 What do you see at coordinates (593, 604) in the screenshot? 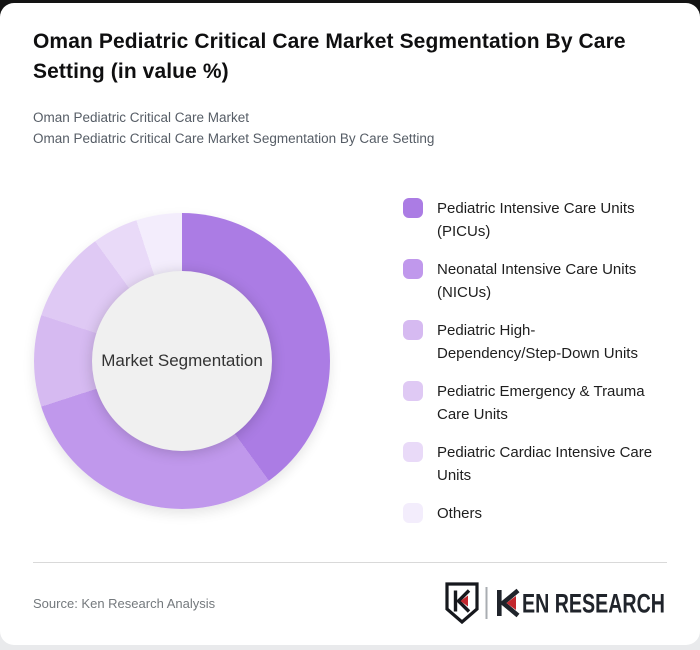
I see `logo-wordmark-text: EN RESEARCH` at bounding box center [593, 604].